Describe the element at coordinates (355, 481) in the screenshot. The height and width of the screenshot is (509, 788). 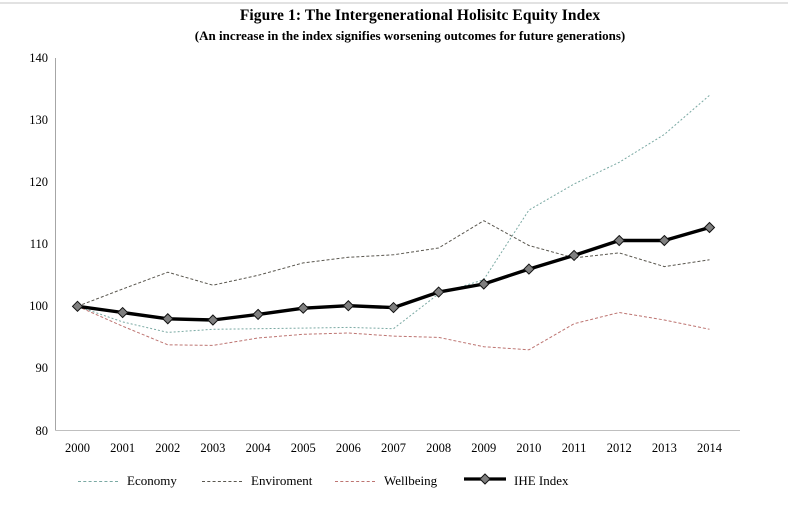
I see `wellbeing-line-swatch` at that location.